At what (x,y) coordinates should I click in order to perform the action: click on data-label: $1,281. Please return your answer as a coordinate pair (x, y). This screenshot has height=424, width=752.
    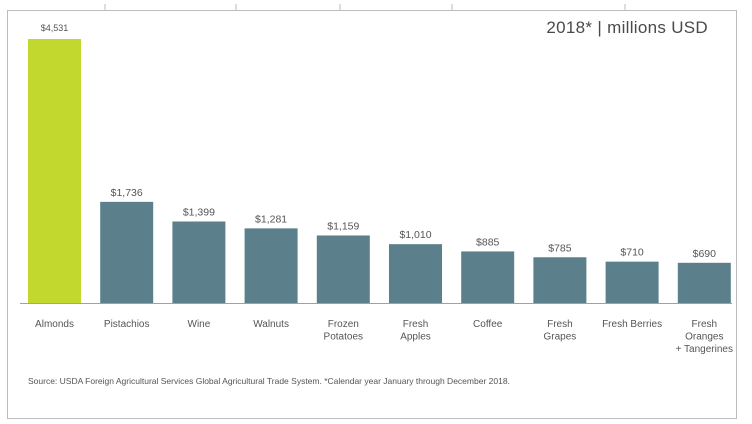
    Looking at the image, I should click on (271, 219).